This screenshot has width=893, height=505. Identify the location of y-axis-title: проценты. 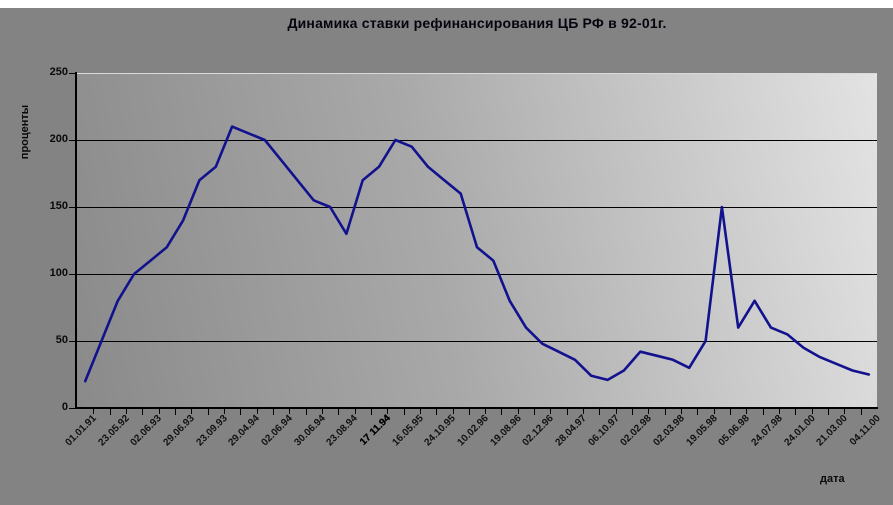
(25, 132).